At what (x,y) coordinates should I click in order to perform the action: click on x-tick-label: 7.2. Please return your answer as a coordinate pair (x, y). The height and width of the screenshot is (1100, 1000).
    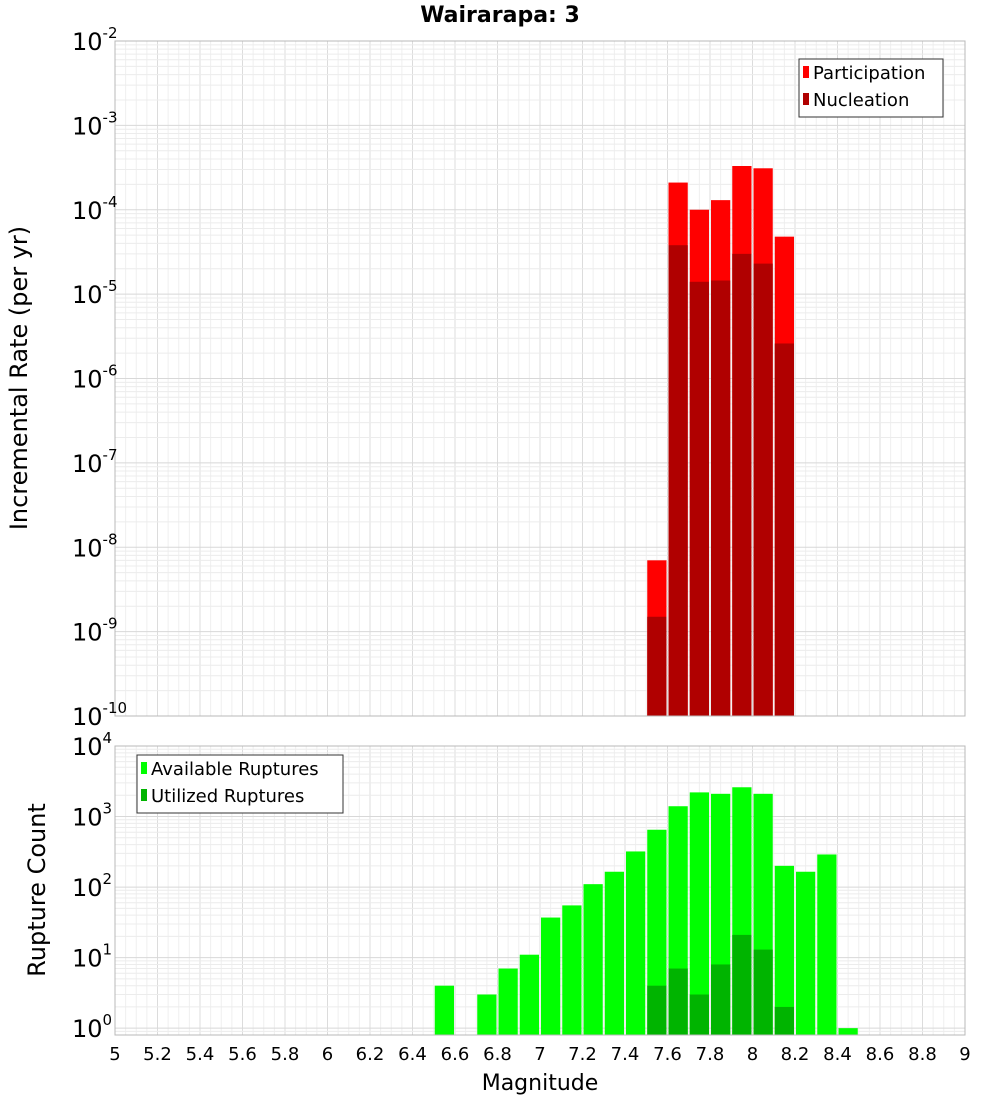
    Looking at the image, I should click on (582, 1054).